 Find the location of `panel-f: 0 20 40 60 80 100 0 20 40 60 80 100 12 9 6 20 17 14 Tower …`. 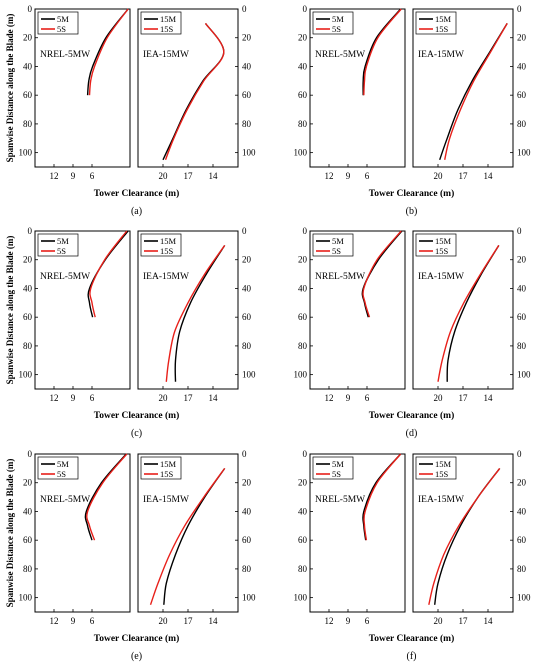

panel-f: 0 20 40 60 80 100 0 20 40 60 80 100 12 9 6 20 17 14 Tower … is located at coordinates (413, 555).